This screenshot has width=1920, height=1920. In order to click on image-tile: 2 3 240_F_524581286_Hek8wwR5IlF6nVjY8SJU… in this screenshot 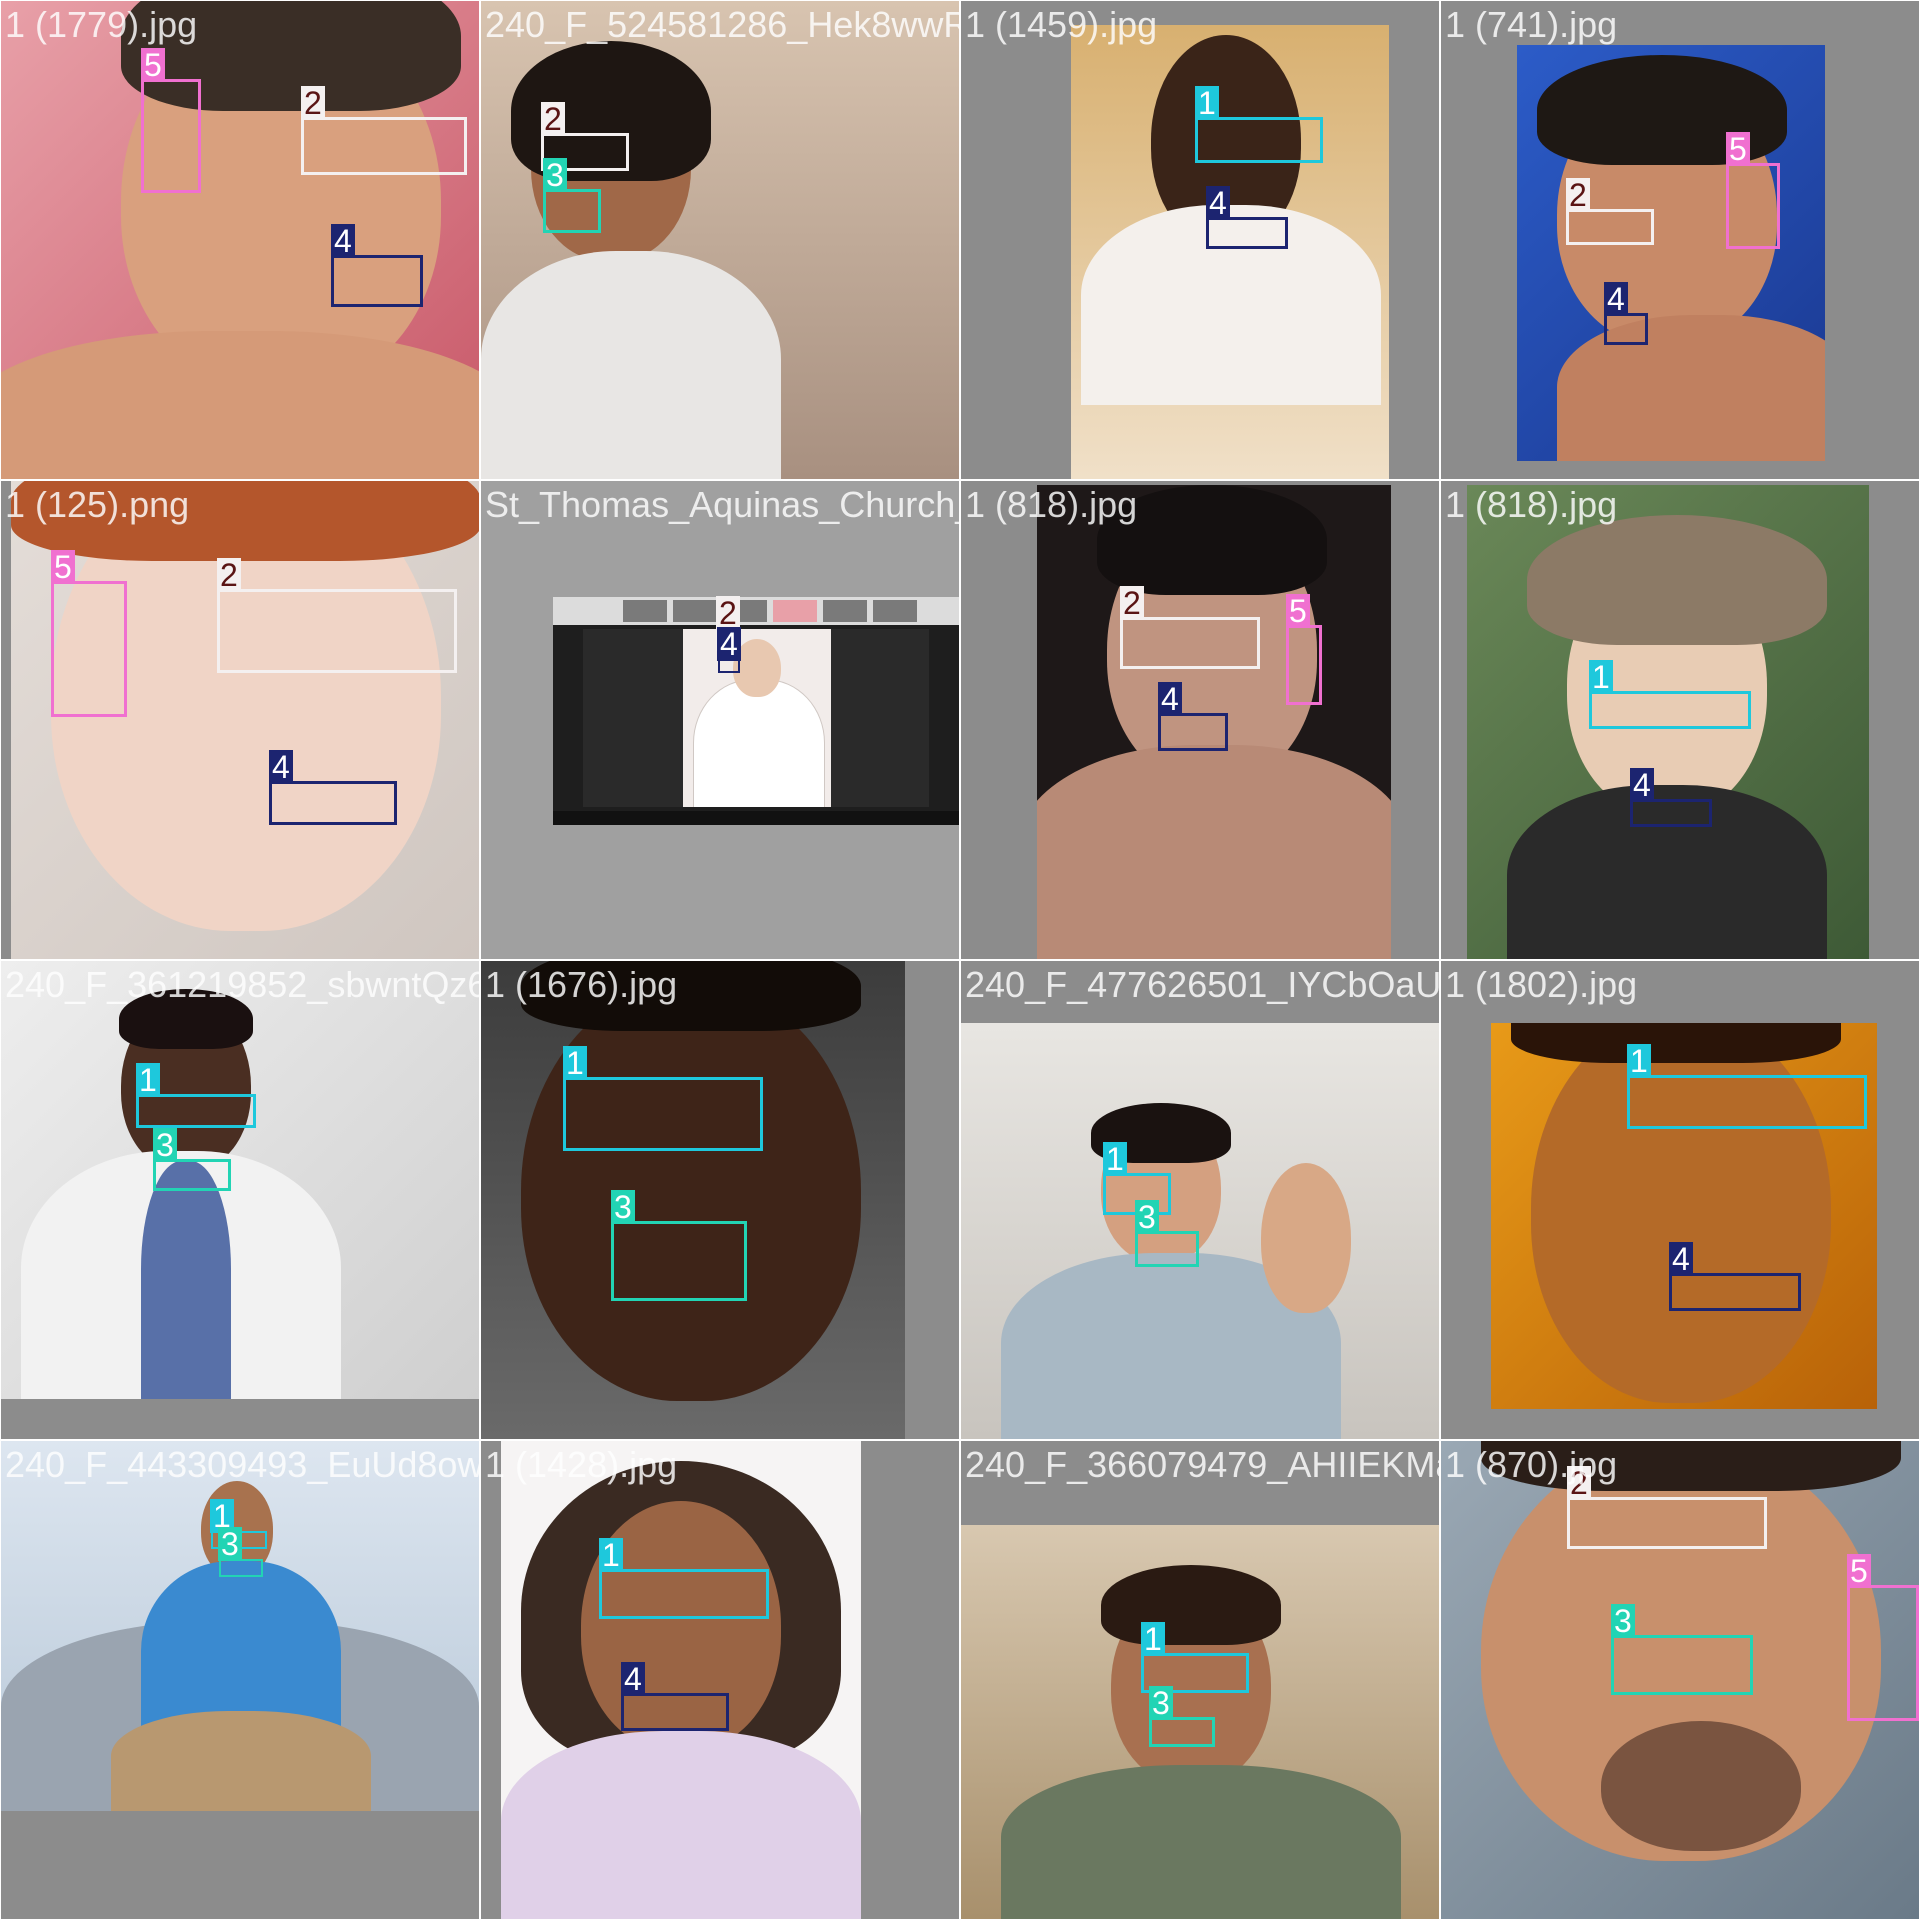, I will do `click(720, 240)`.